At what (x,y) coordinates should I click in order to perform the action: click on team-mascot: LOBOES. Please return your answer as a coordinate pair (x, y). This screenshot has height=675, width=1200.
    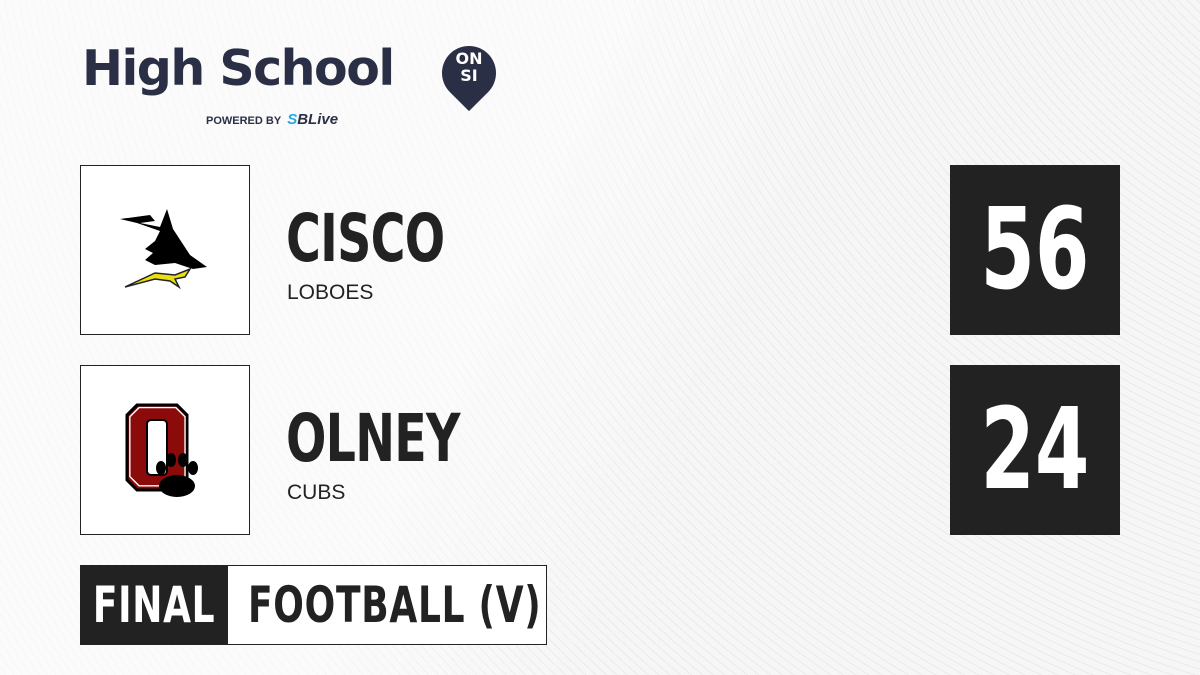
    Looking at the image, I should click on (330, 292).